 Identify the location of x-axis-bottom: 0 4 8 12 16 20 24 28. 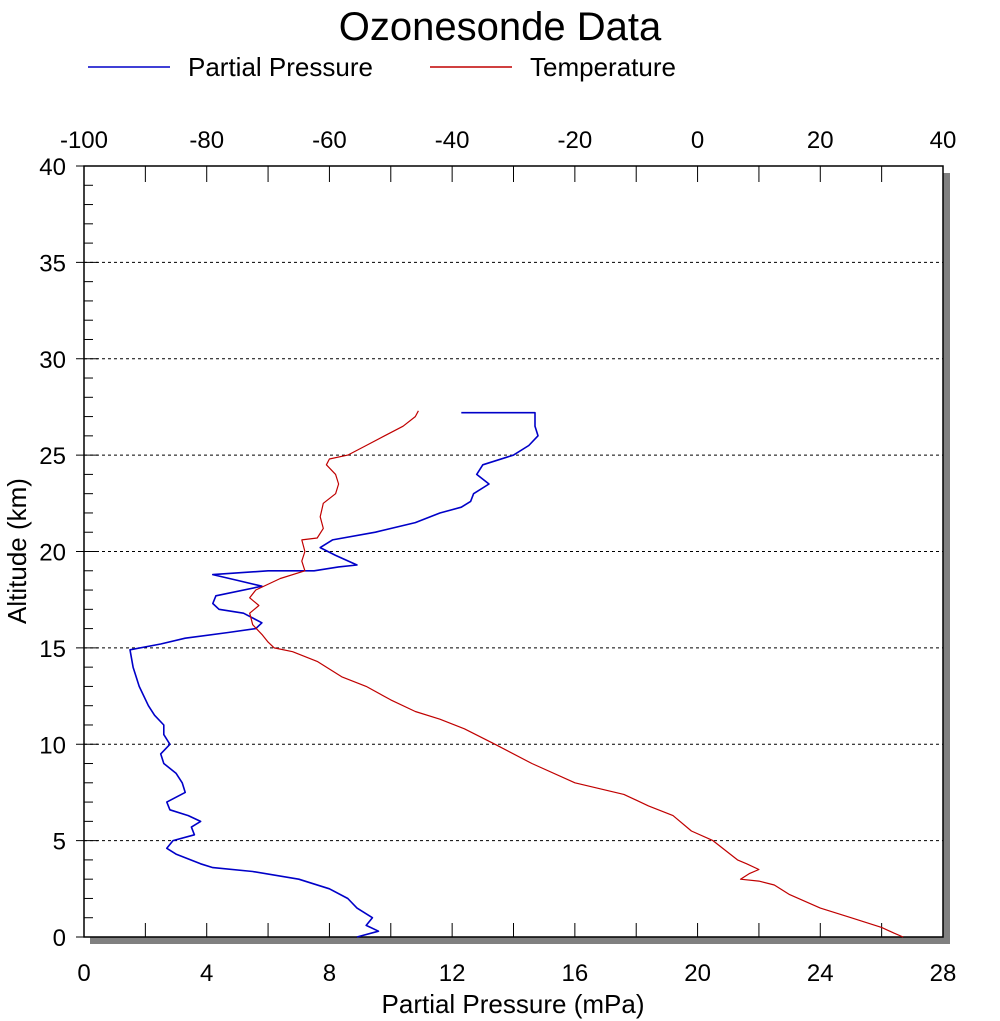
(516, 955).